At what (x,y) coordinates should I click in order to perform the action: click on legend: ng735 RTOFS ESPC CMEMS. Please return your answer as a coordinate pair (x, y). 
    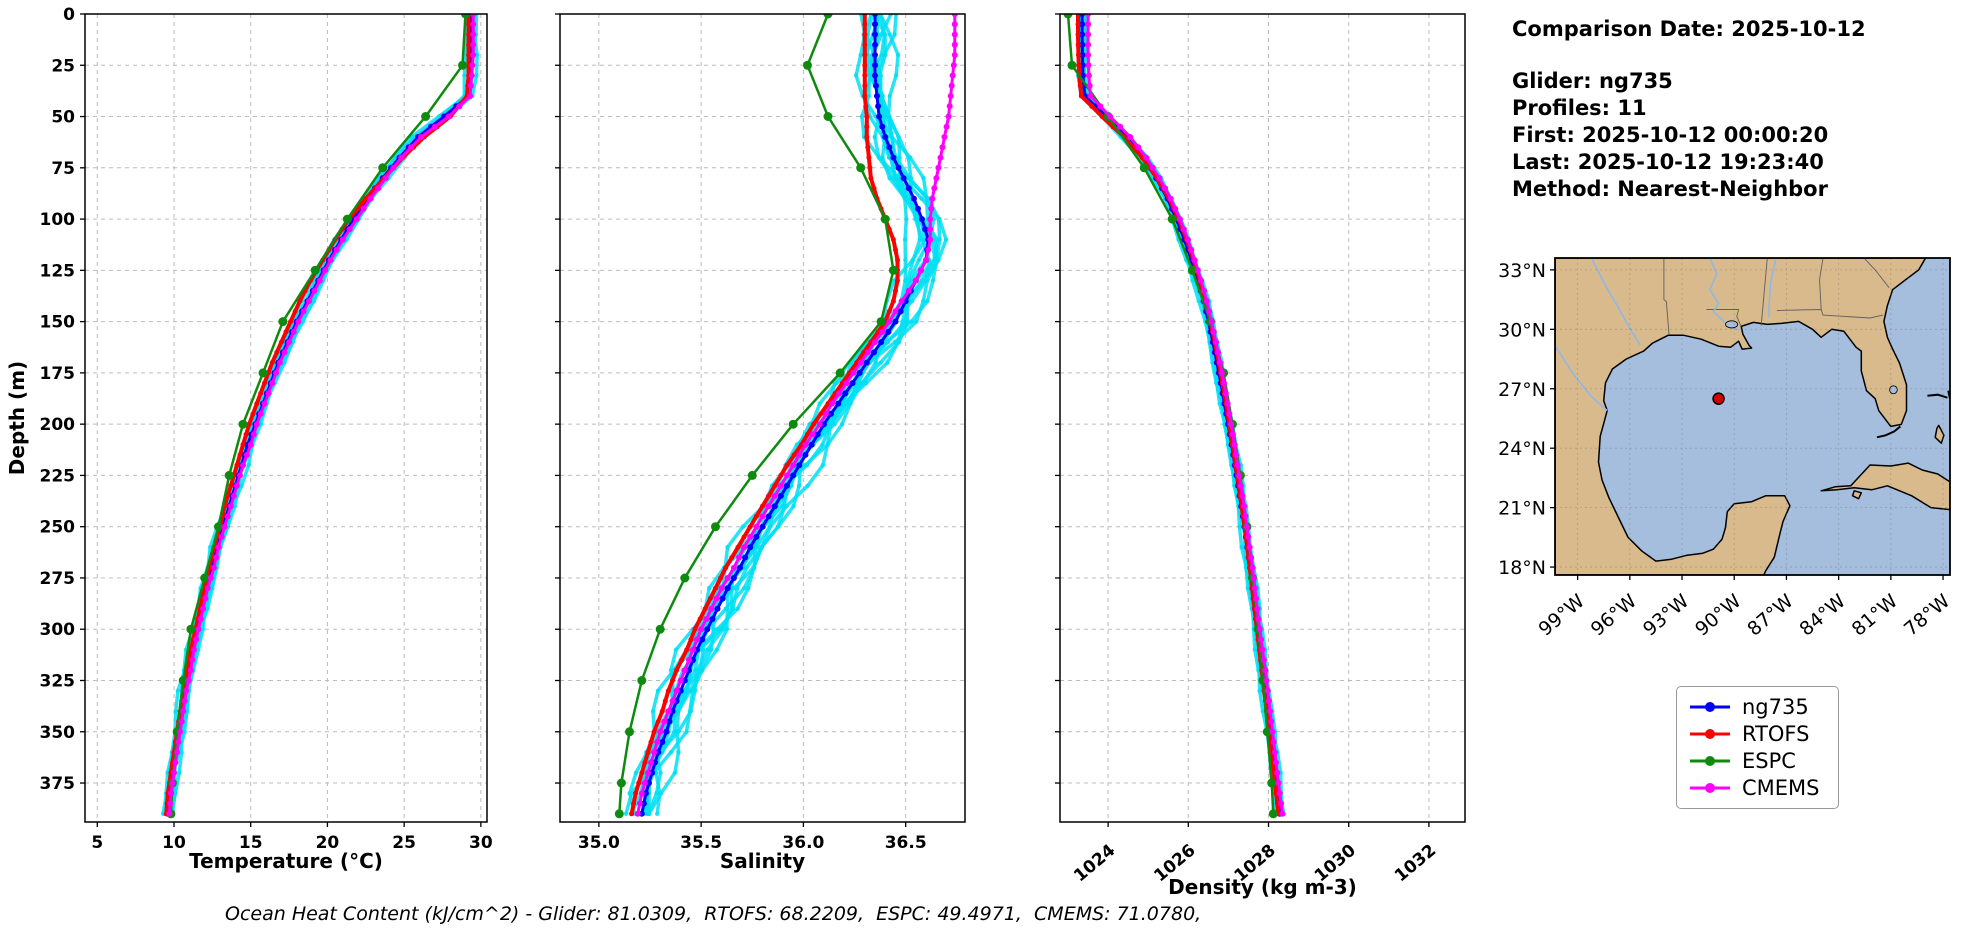
    Looking at the image, I should click on (1757, 747).